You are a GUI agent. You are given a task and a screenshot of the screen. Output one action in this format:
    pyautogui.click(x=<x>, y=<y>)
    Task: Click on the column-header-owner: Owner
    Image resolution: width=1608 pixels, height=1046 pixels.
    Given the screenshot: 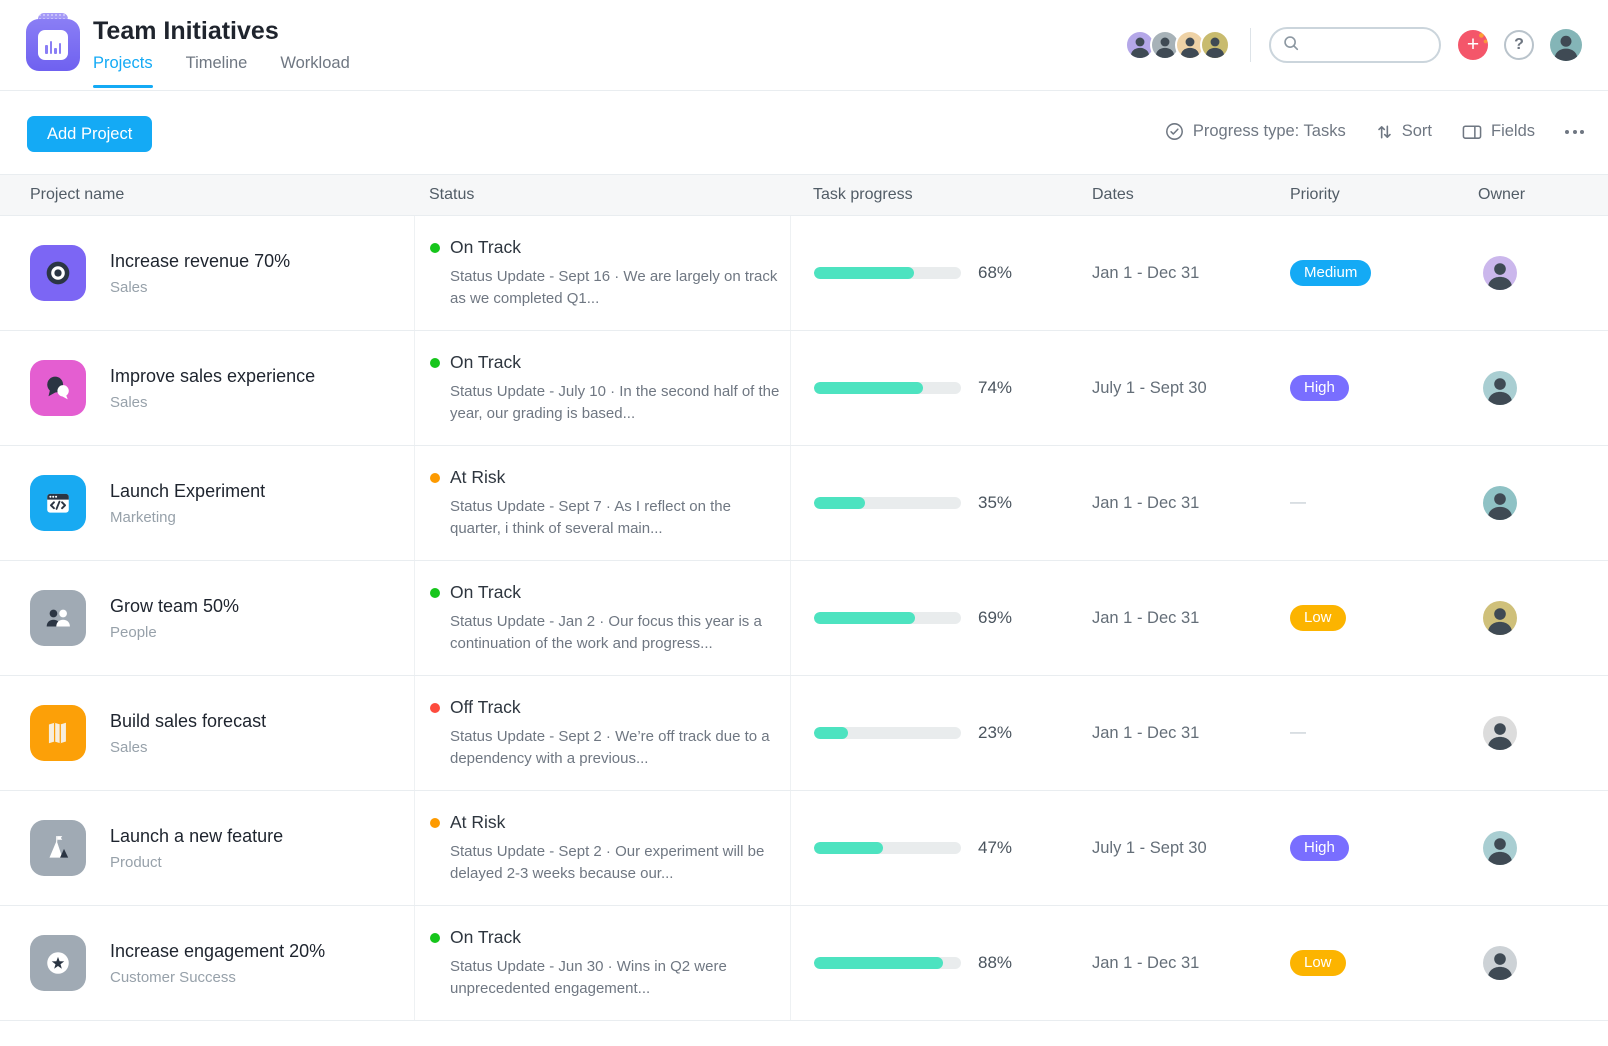 What is the action you would take?
    pyautogui.click(x=1502, y=194)
    